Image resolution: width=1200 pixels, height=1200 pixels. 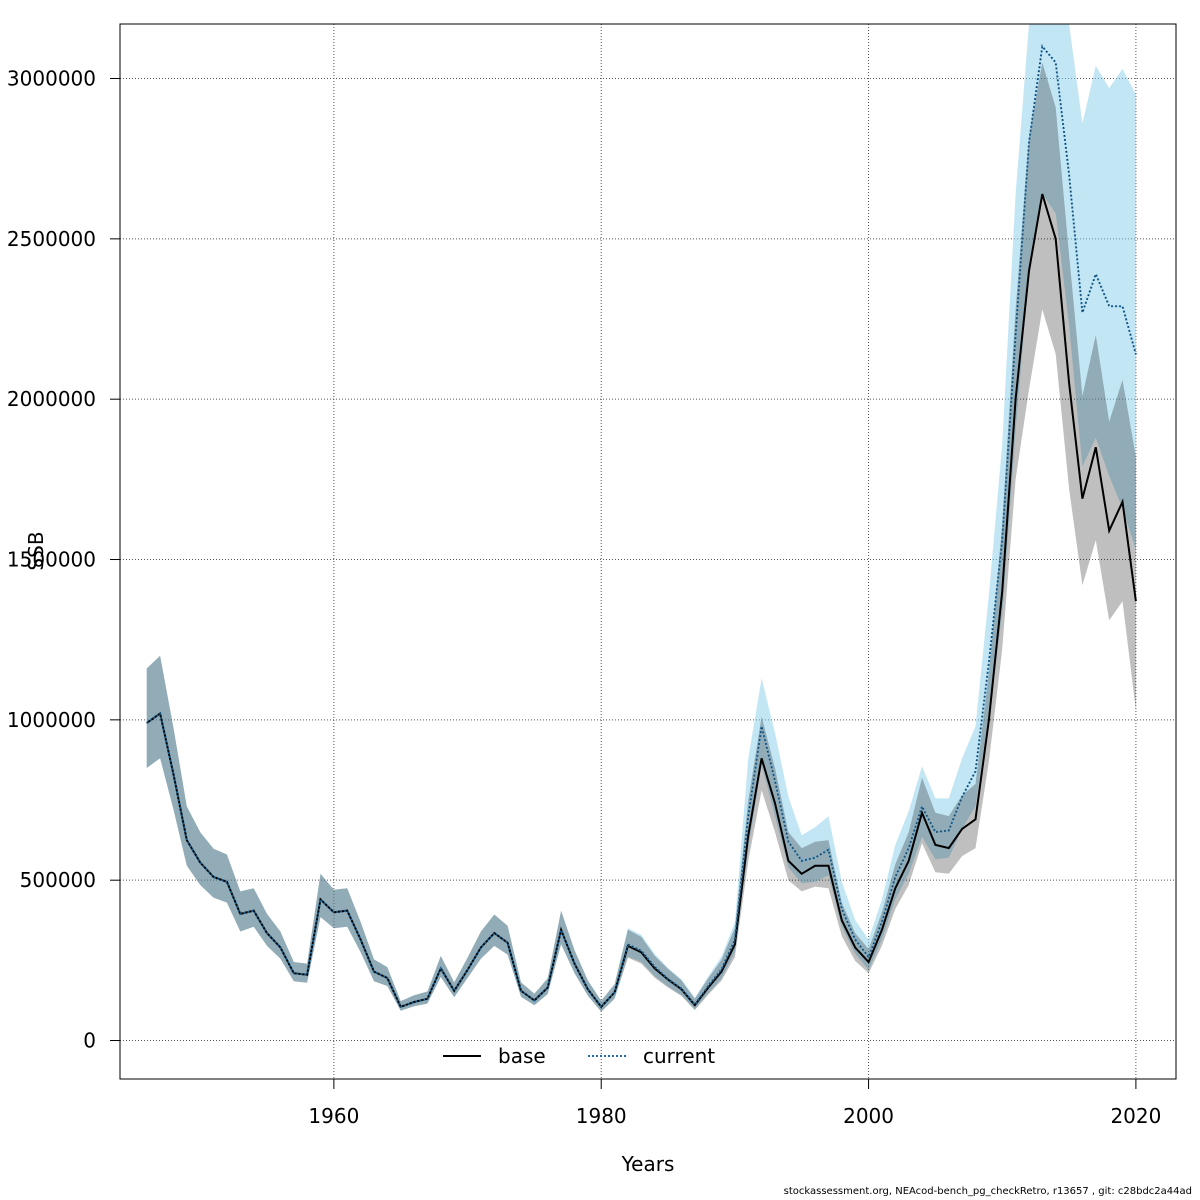 I want to click on y-tick-label: 500000, so click(x=58, y=880).